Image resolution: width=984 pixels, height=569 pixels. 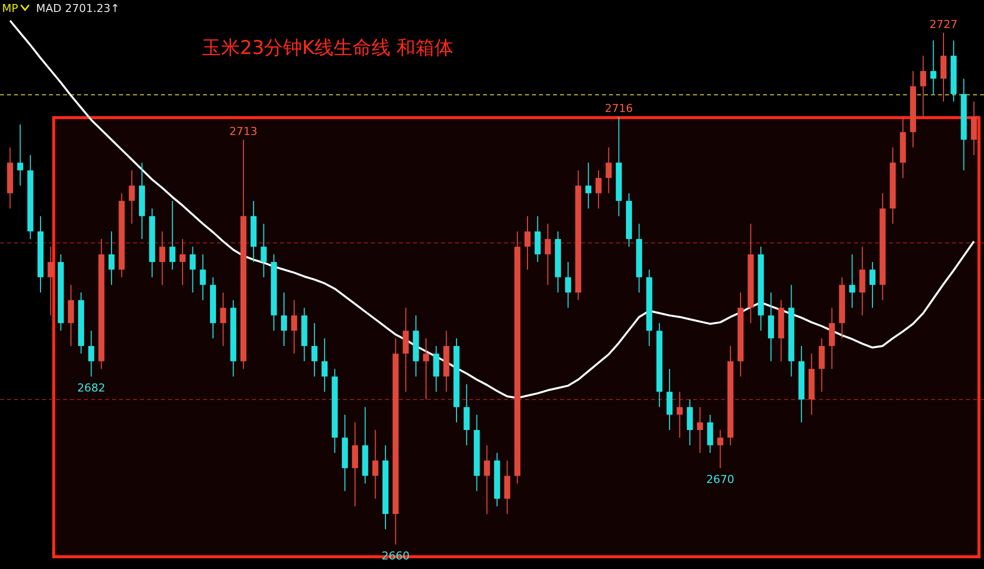 What do you see at coordinates (618, 108) in the screenshot?
I see `annotation: 2716` at bounding box center [618, 108].